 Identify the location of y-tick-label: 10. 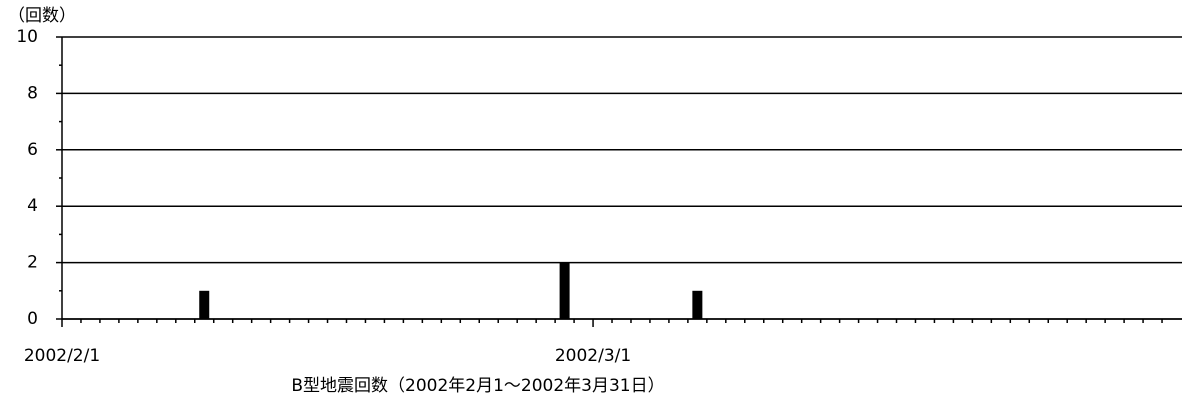
(27, 37).